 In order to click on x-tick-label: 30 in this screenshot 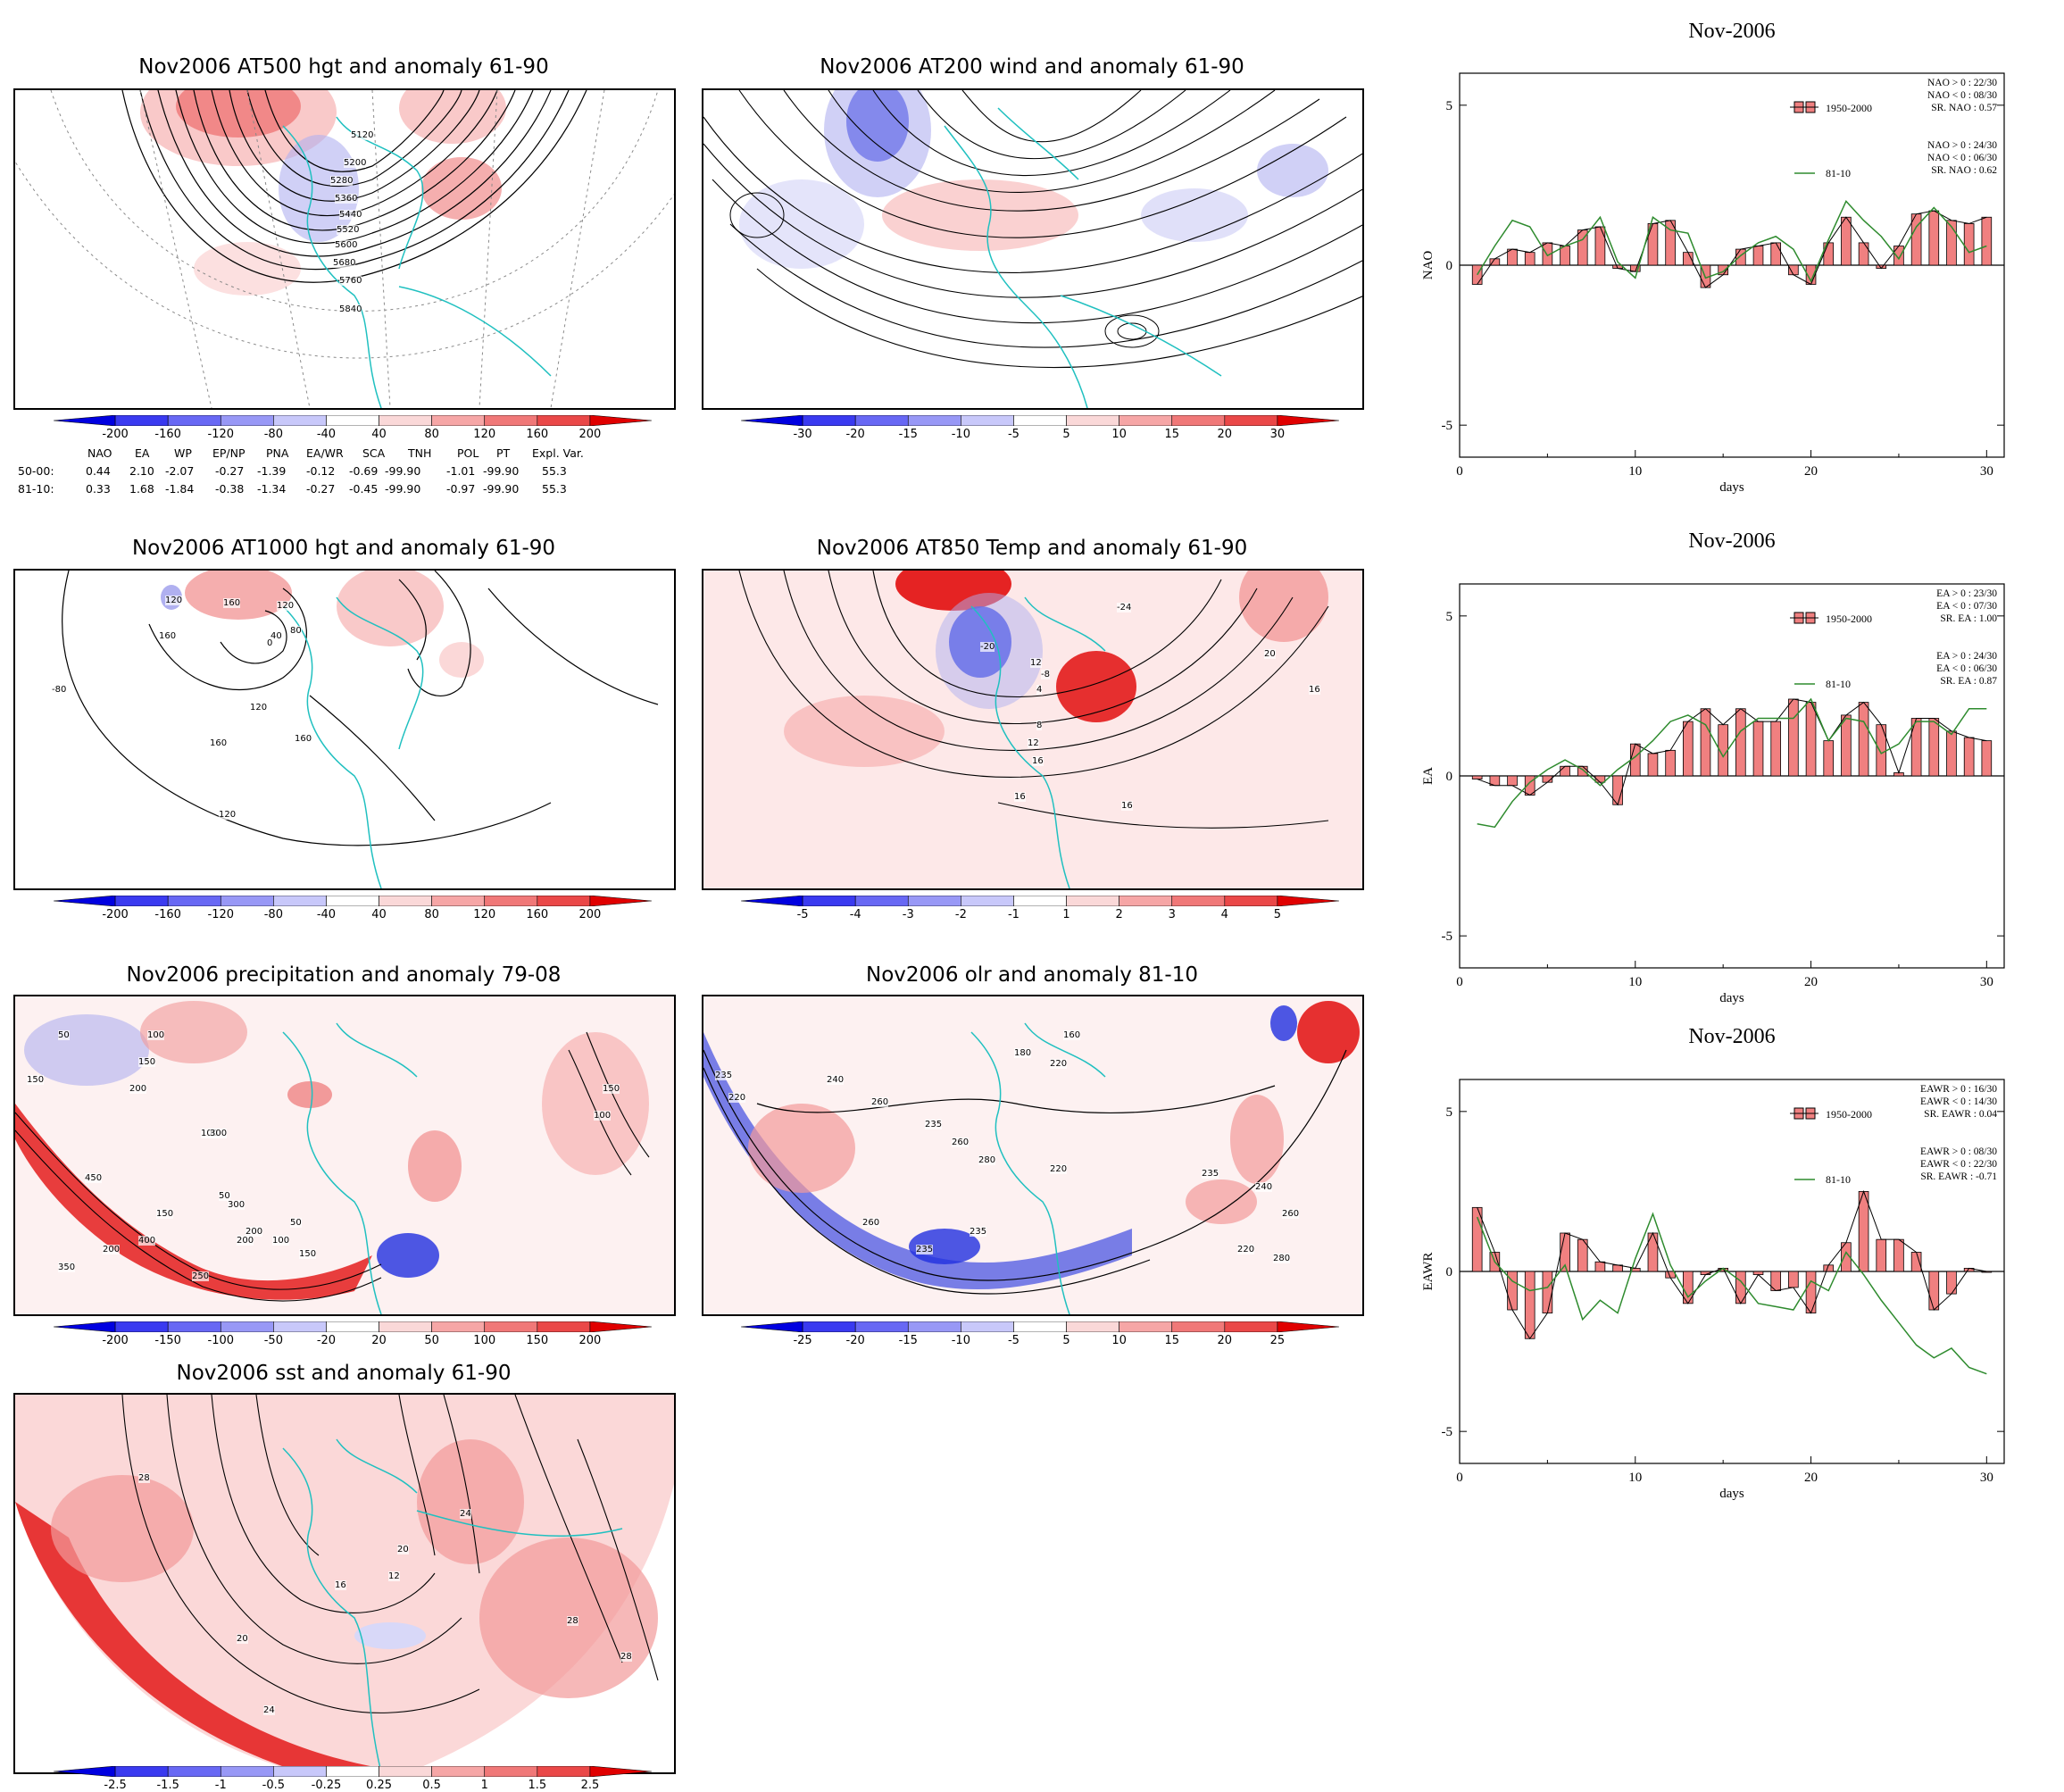, I will do `click(1986, 1478)`.